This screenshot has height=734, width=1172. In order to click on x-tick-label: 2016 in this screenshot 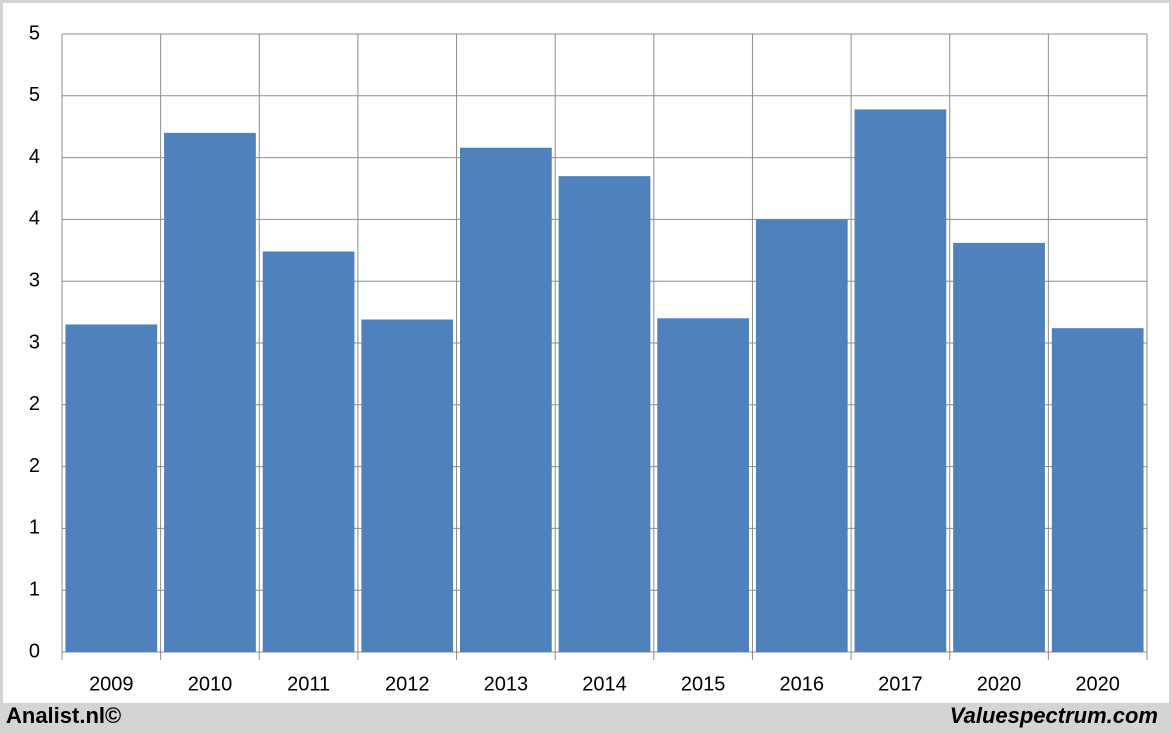, I will do `click(802, 684)`.